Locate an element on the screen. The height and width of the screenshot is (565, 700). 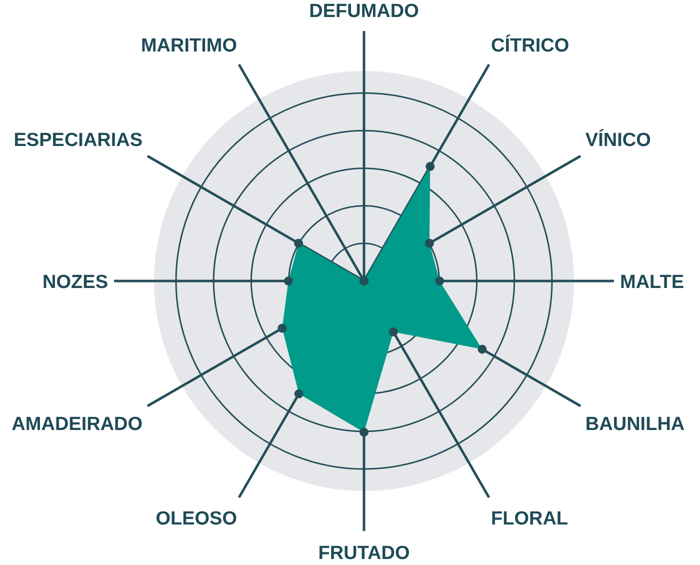
spoke-label: BAUNILHA is located at coordinates (635, 424).